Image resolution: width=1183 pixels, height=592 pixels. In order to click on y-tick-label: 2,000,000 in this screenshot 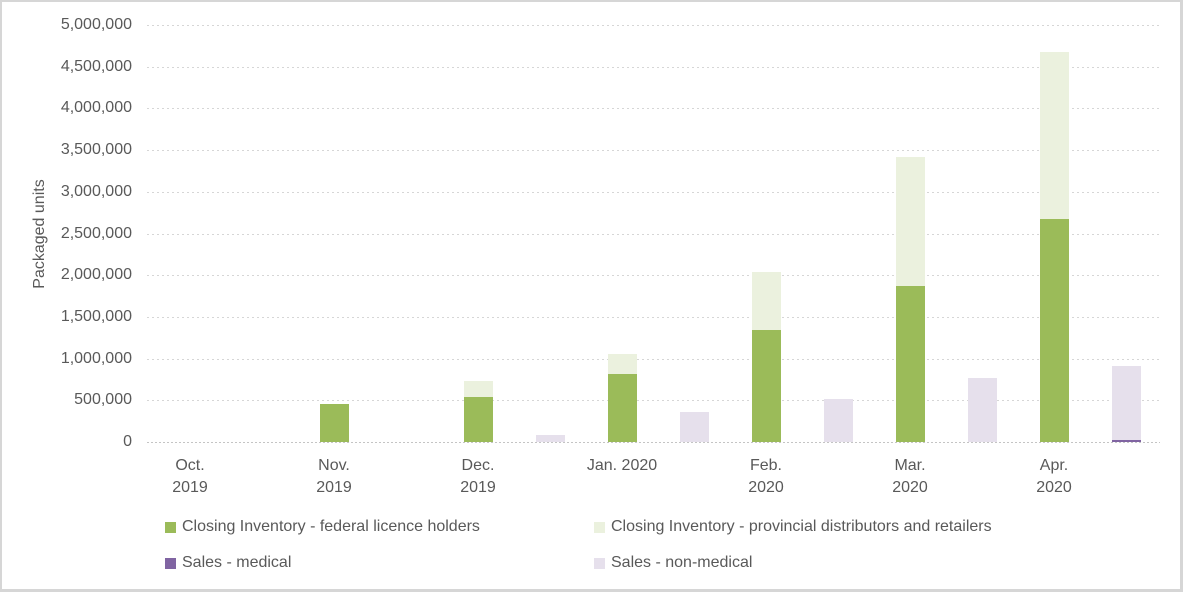, I will do `click(96, 275)`.